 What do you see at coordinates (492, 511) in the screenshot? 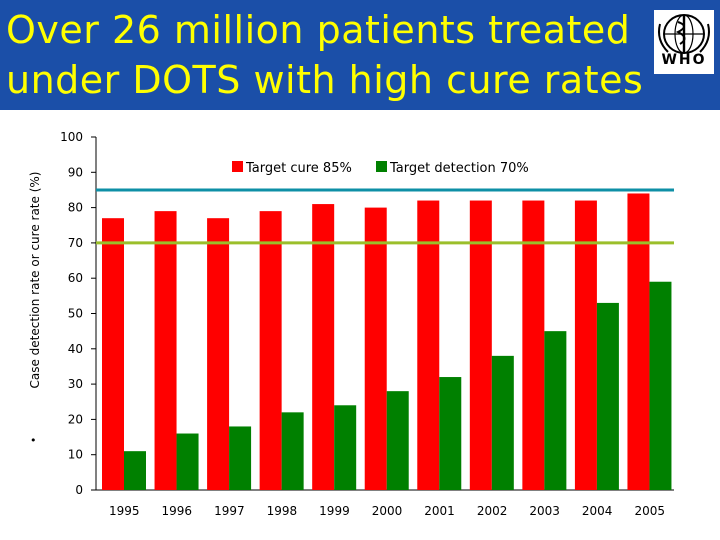
I see `x-tick-label: 2002` at bounding box center [492, 511].